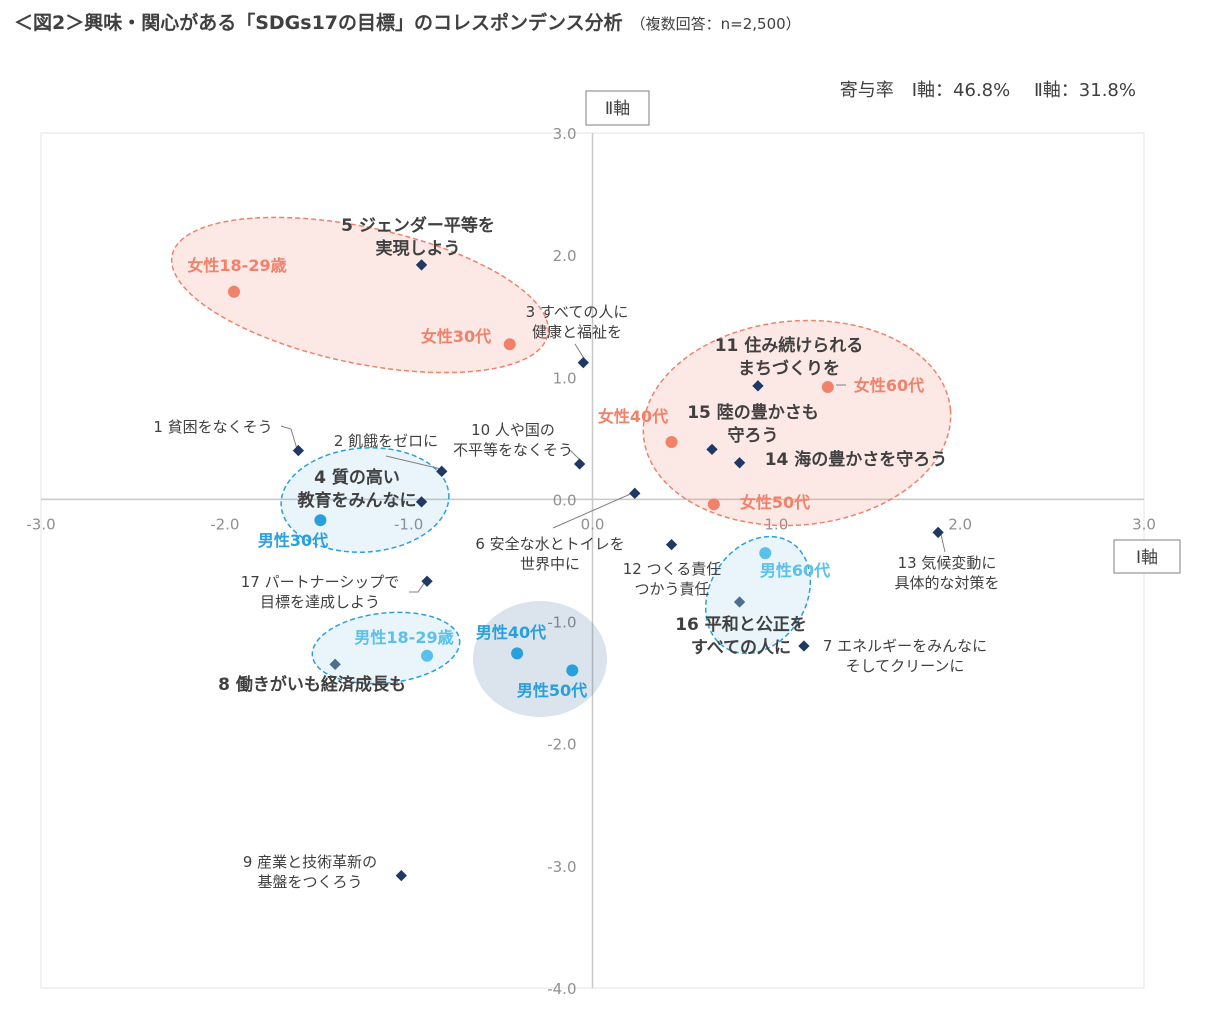 Image resolution: width=1208 pixels, height=1035 pixels. What do you see at coordinates (408, 524) in the screenshot?
I see `x-tick-label: -1.0` at bounding box center [408, 524].